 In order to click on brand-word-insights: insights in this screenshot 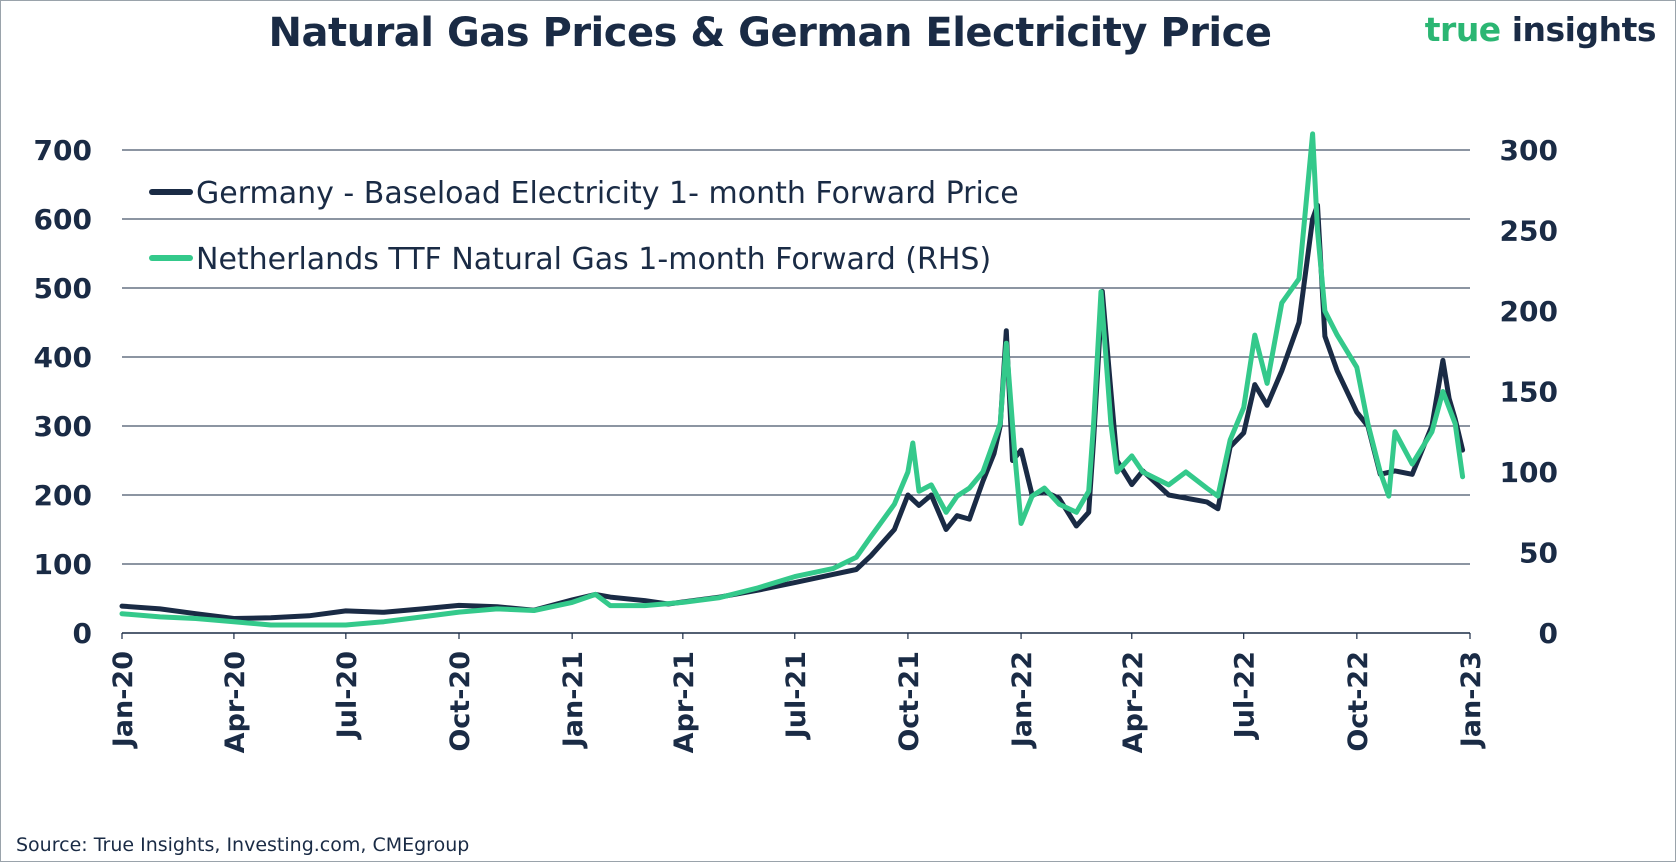, I will do `click(1584, 29)`.